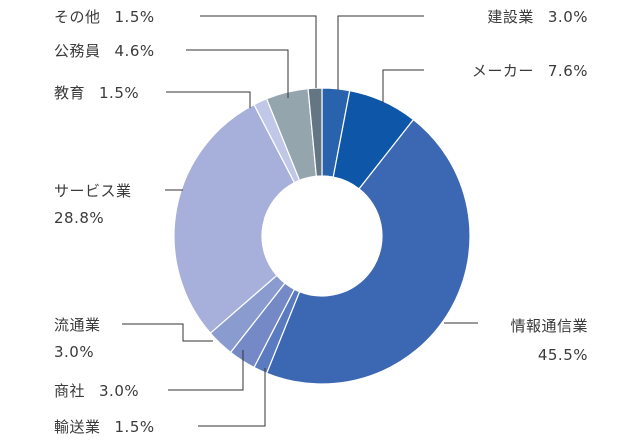  Describe the element at coordinates (135, 51) in the screenshot. I see `slice-9-value: 4.6%` at that location.